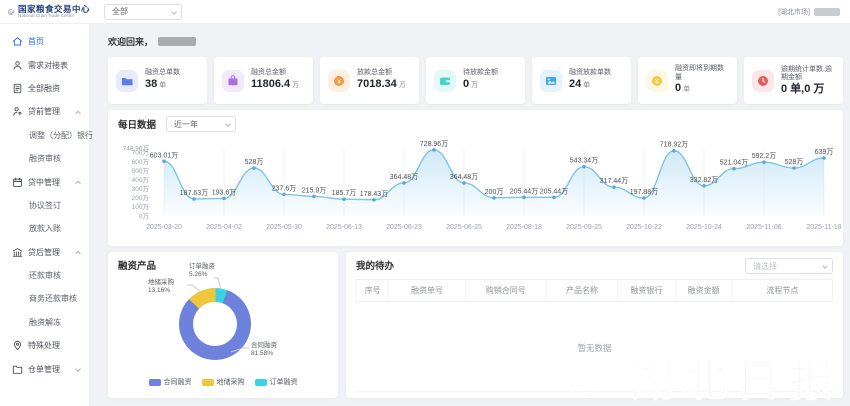 The height and width of the screenshot is (406, 850). What do you see at coordinates (580, 83) in the screenshot?
I see `stat-value: 24 单` at bounding box center [580, 83].